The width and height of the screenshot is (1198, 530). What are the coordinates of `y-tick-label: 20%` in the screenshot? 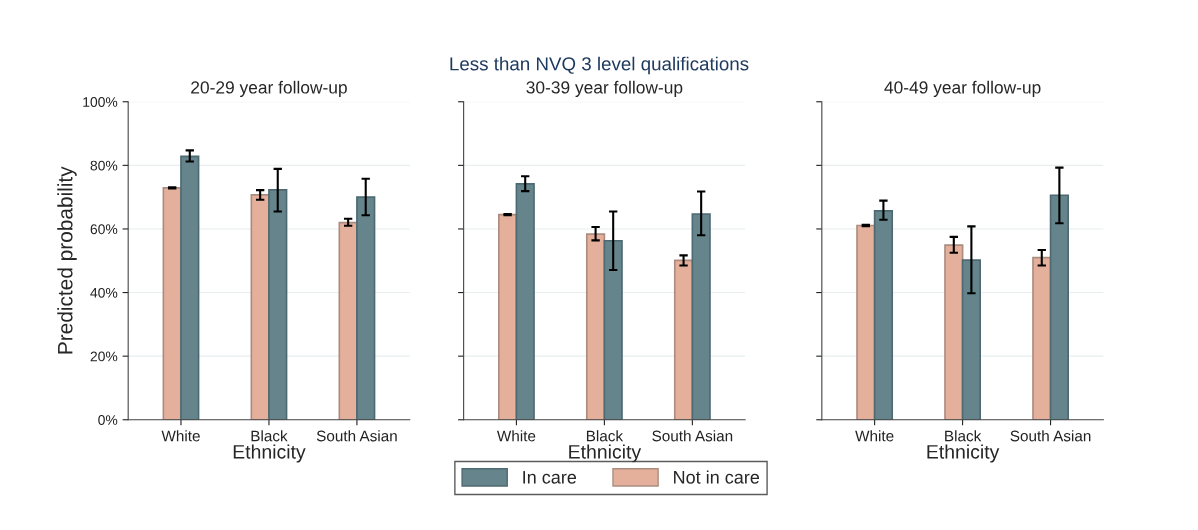 It's located at (104, 356).